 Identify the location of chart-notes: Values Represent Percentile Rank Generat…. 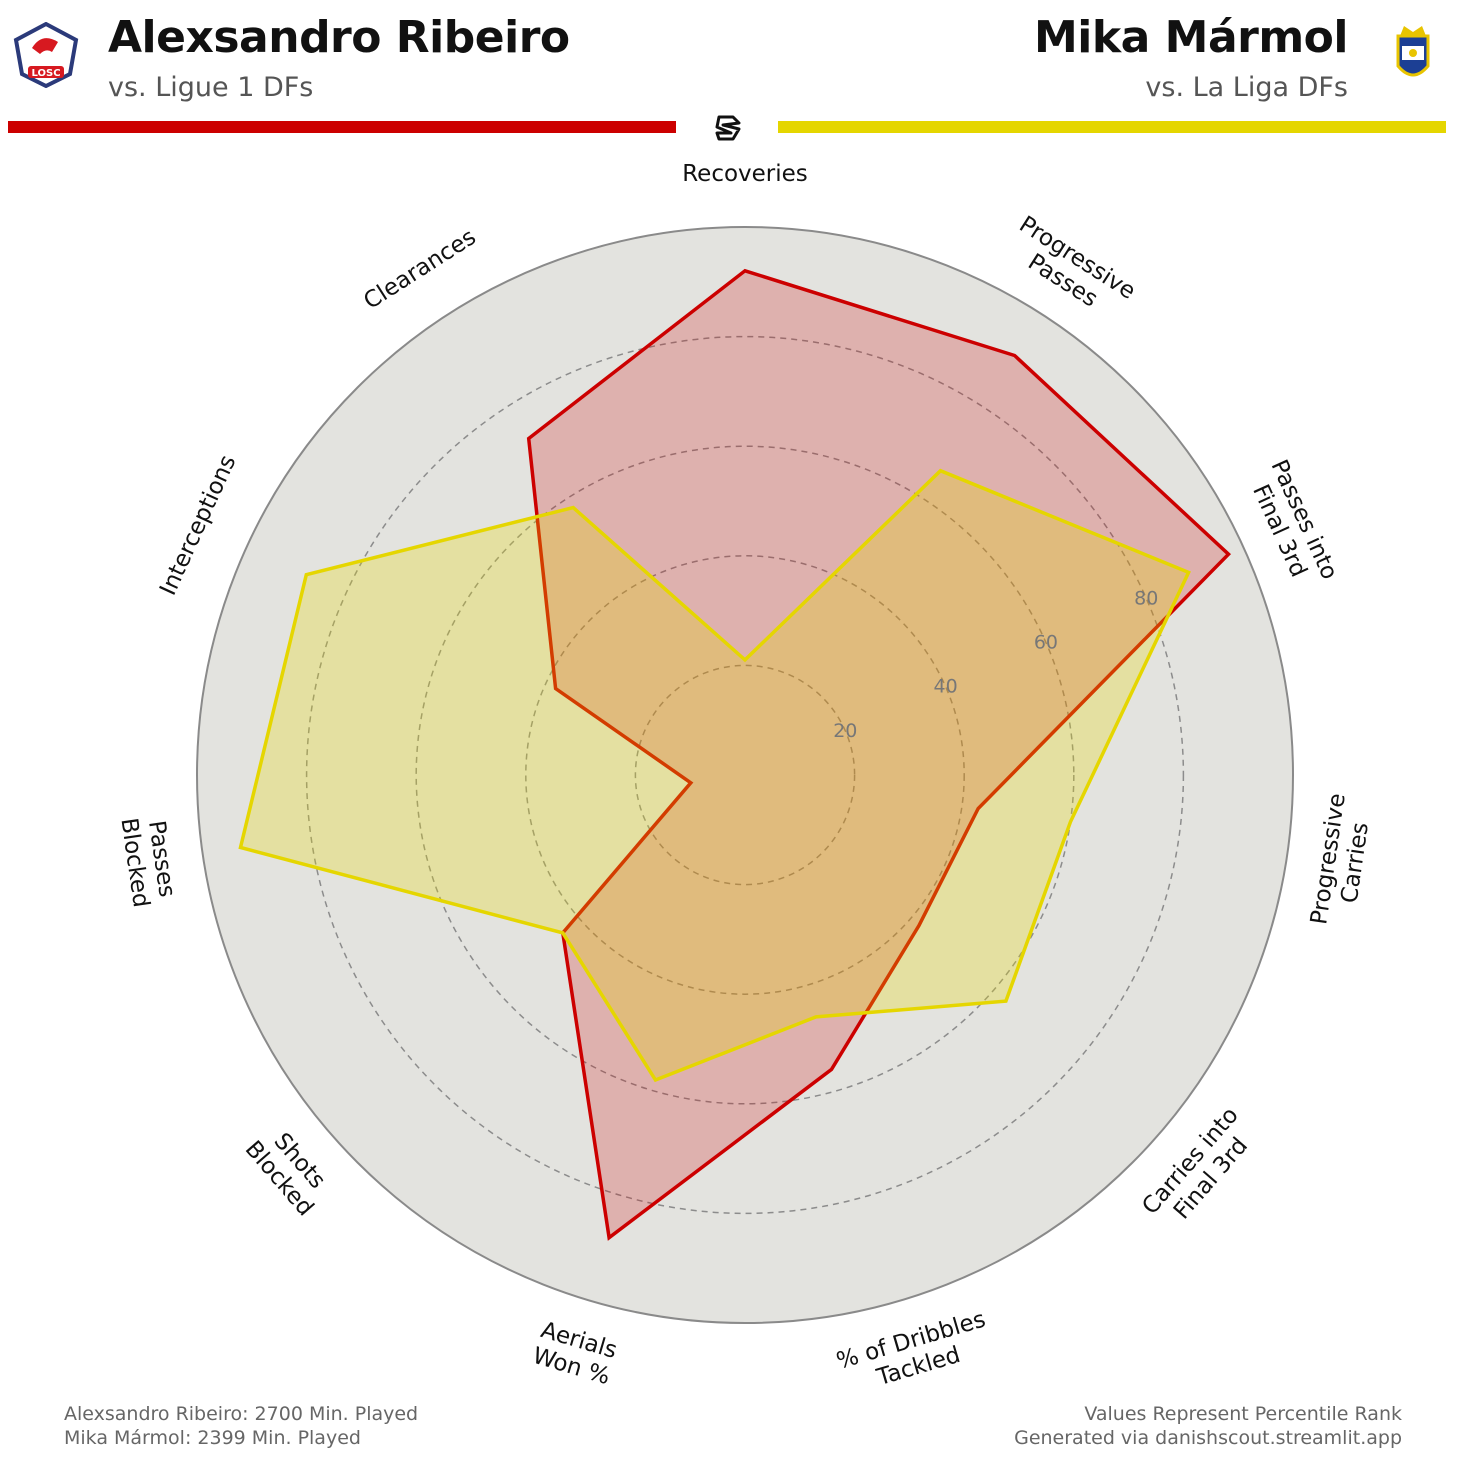
(1208, 1426).